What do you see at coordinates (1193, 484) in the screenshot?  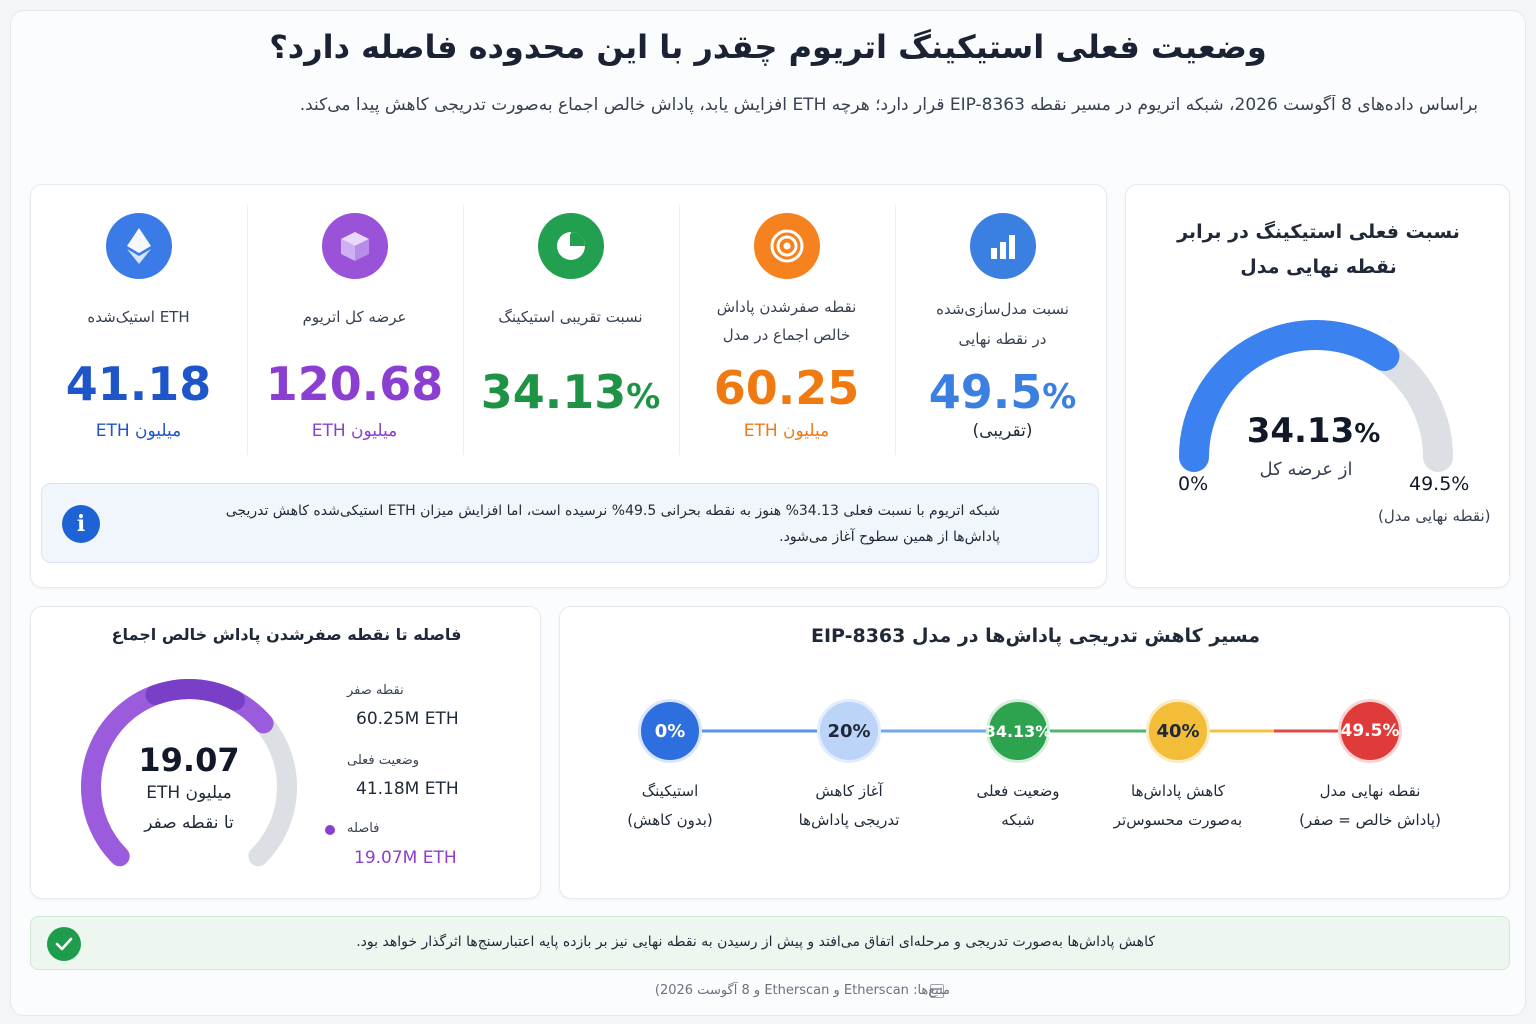 I see `gauge-min-label: 0%` at bounding box center [1193, 484].